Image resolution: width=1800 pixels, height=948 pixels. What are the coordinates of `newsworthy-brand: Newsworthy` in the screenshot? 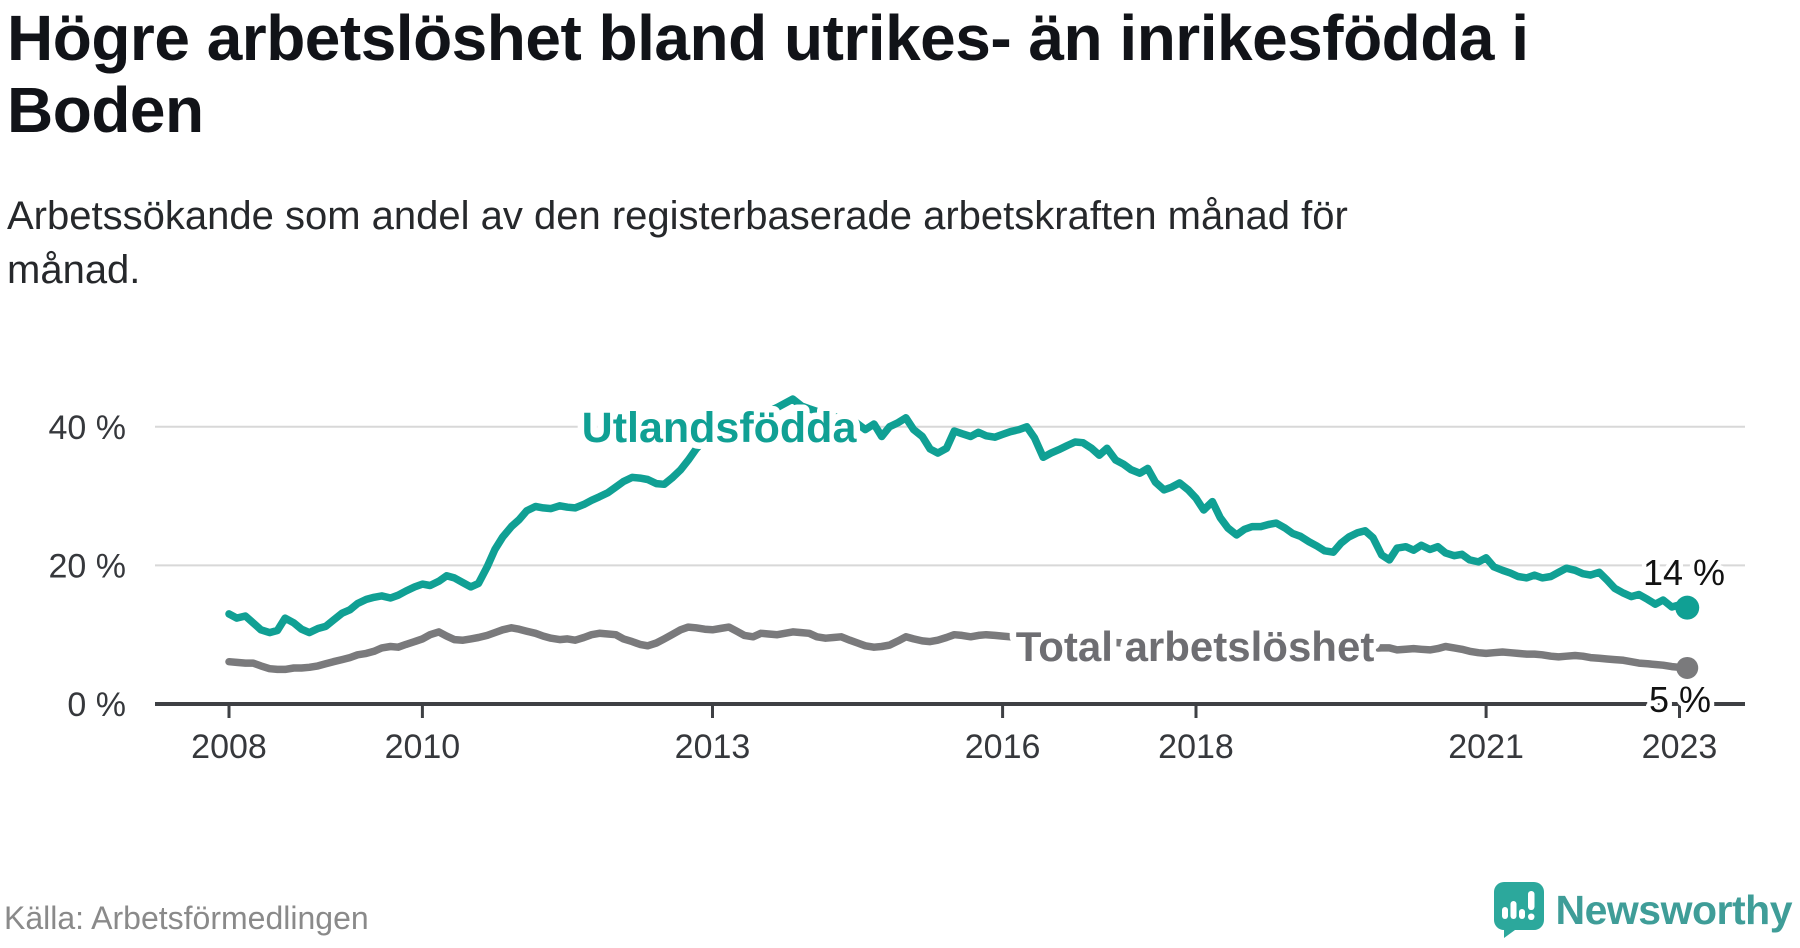 It's located at (1643, 910).